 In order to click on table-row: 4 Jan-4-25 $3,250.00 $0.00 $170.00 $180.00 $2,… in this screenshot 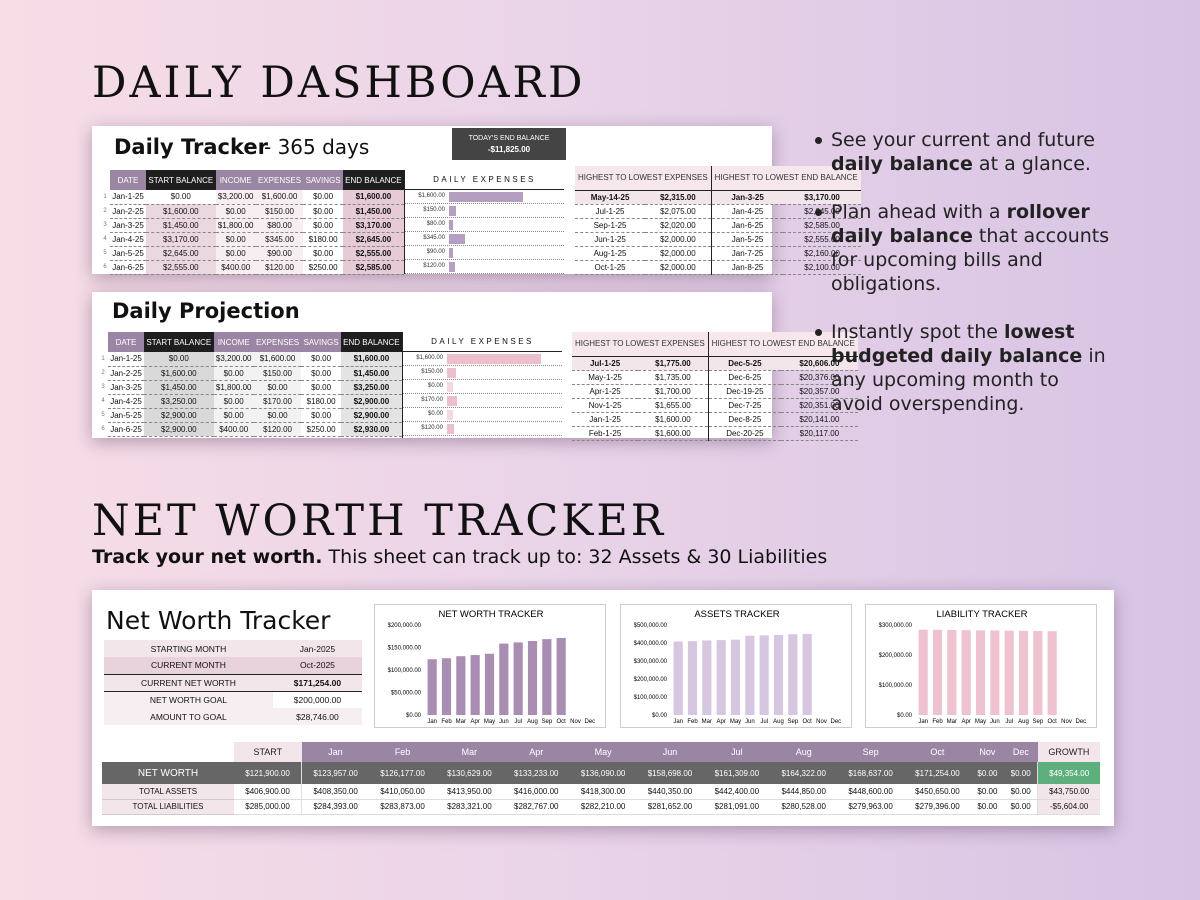, I will do `click(250, 401)`.